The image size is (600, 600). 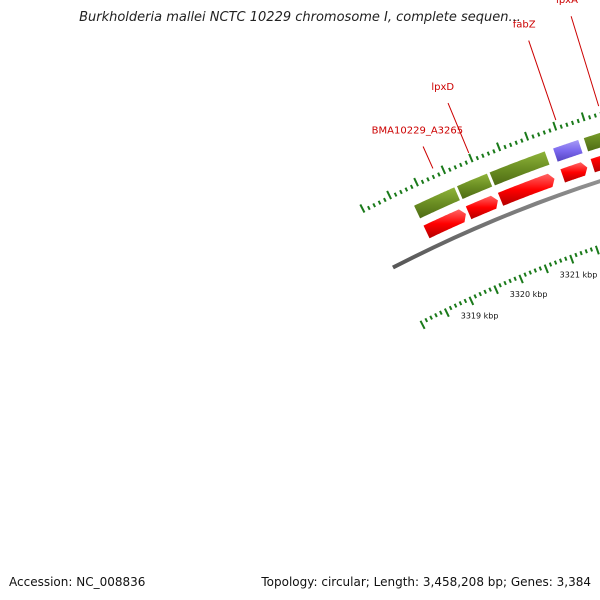 I want to click on tick-marks, so click(x=479, y=221).